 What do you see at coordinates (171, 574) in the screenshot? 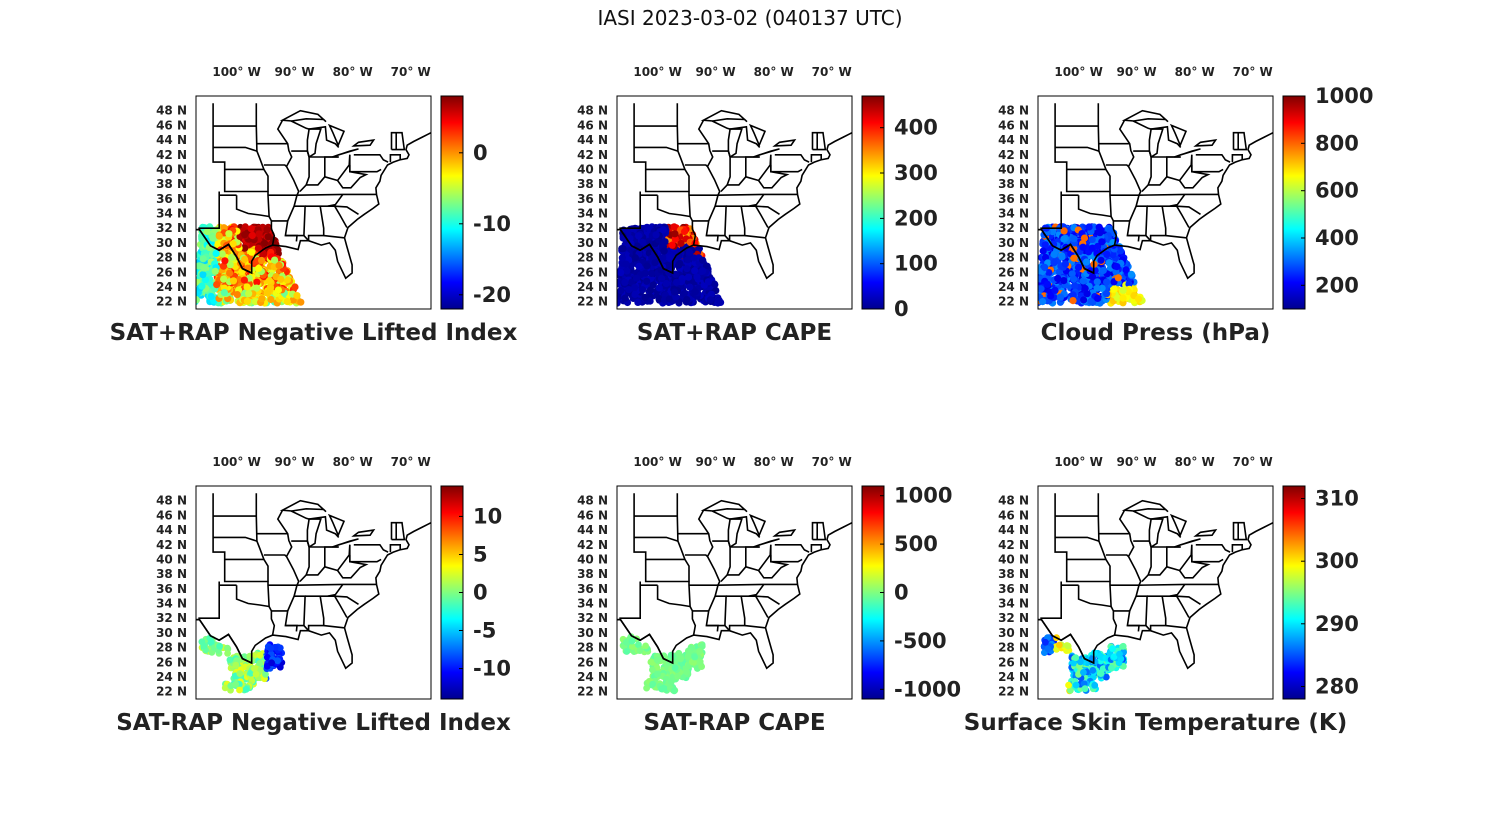
I see `lat-tick-label: 38 N` at bounding box center [171, 574].